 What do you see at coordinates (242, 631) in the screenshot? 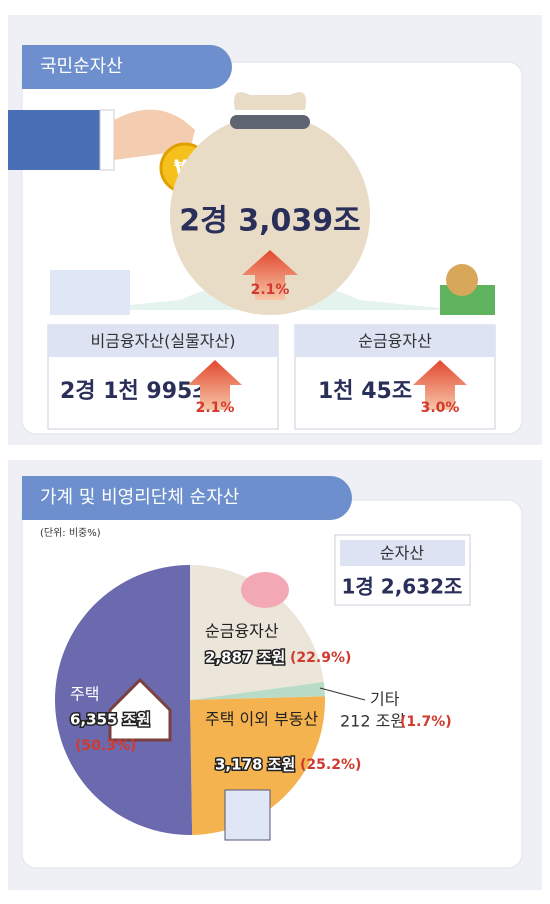
I see `slice-label: 순금융자산` at bounding box center [242, 631].